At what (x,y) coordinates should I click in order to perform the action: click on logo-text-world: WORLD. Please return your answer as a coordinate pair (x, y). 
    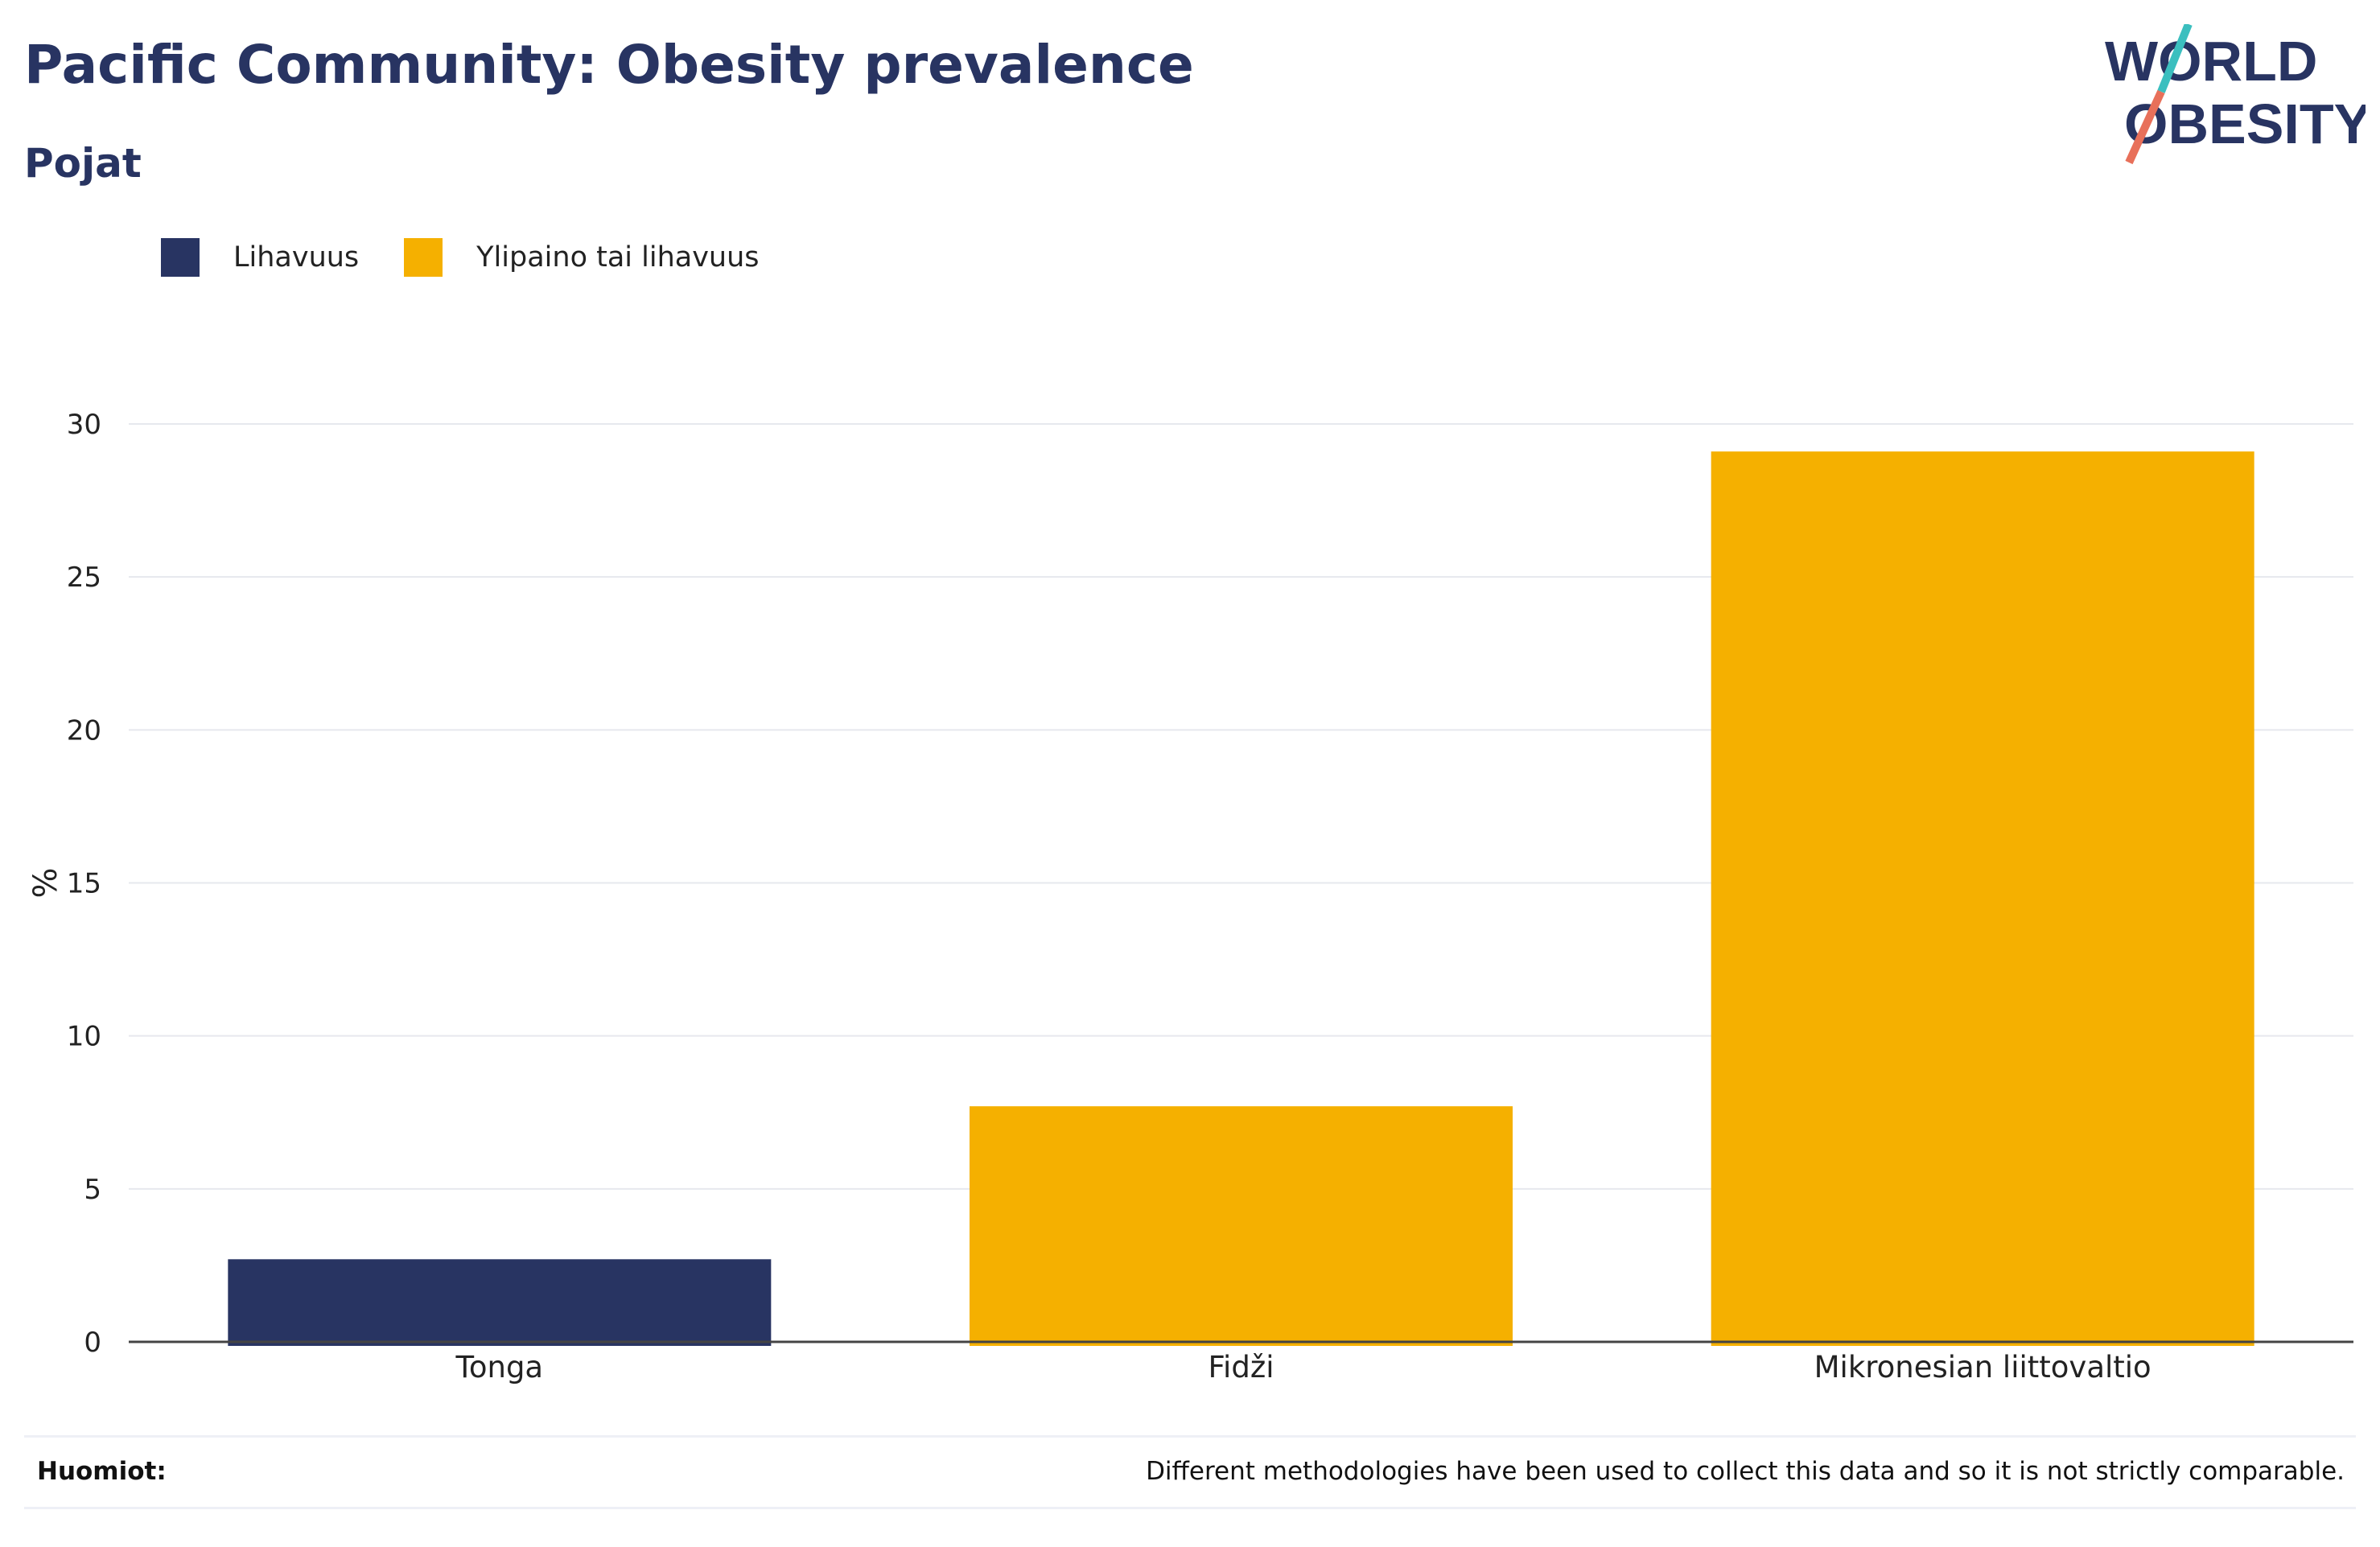
    Looking at the image, I should click on (2211, 62).